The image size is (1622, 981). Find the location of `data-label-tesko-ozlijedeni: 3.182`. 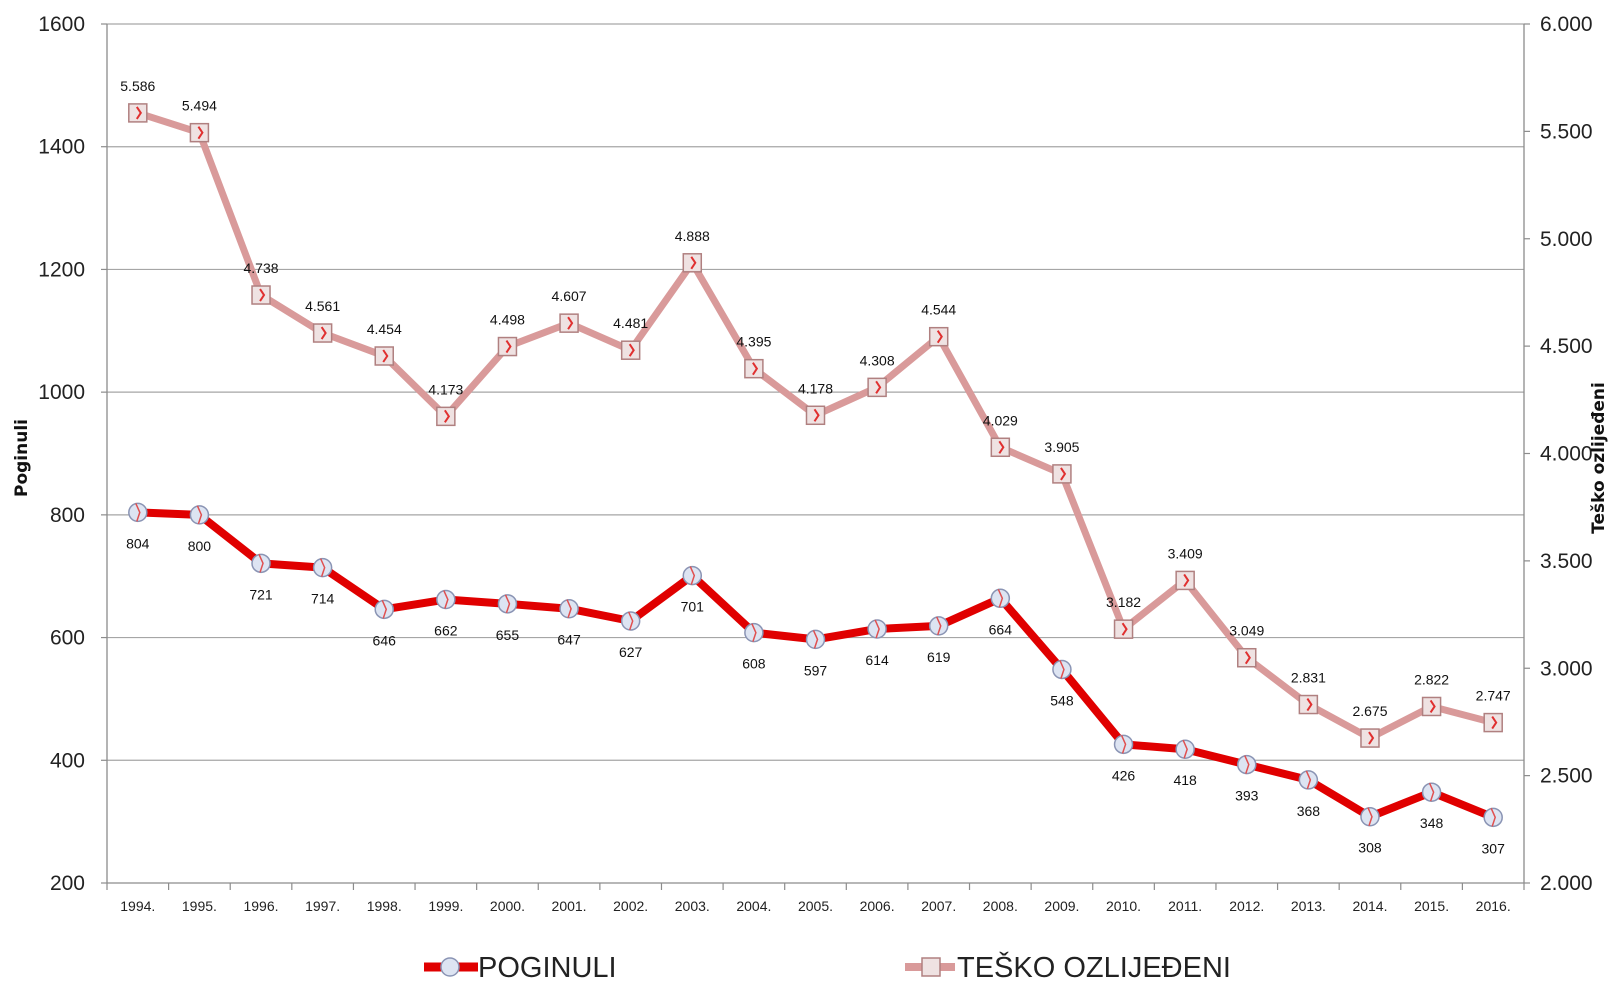

data-label-tesko-ozlijedeni: 3.182 is located at coordinates (1123, 602).